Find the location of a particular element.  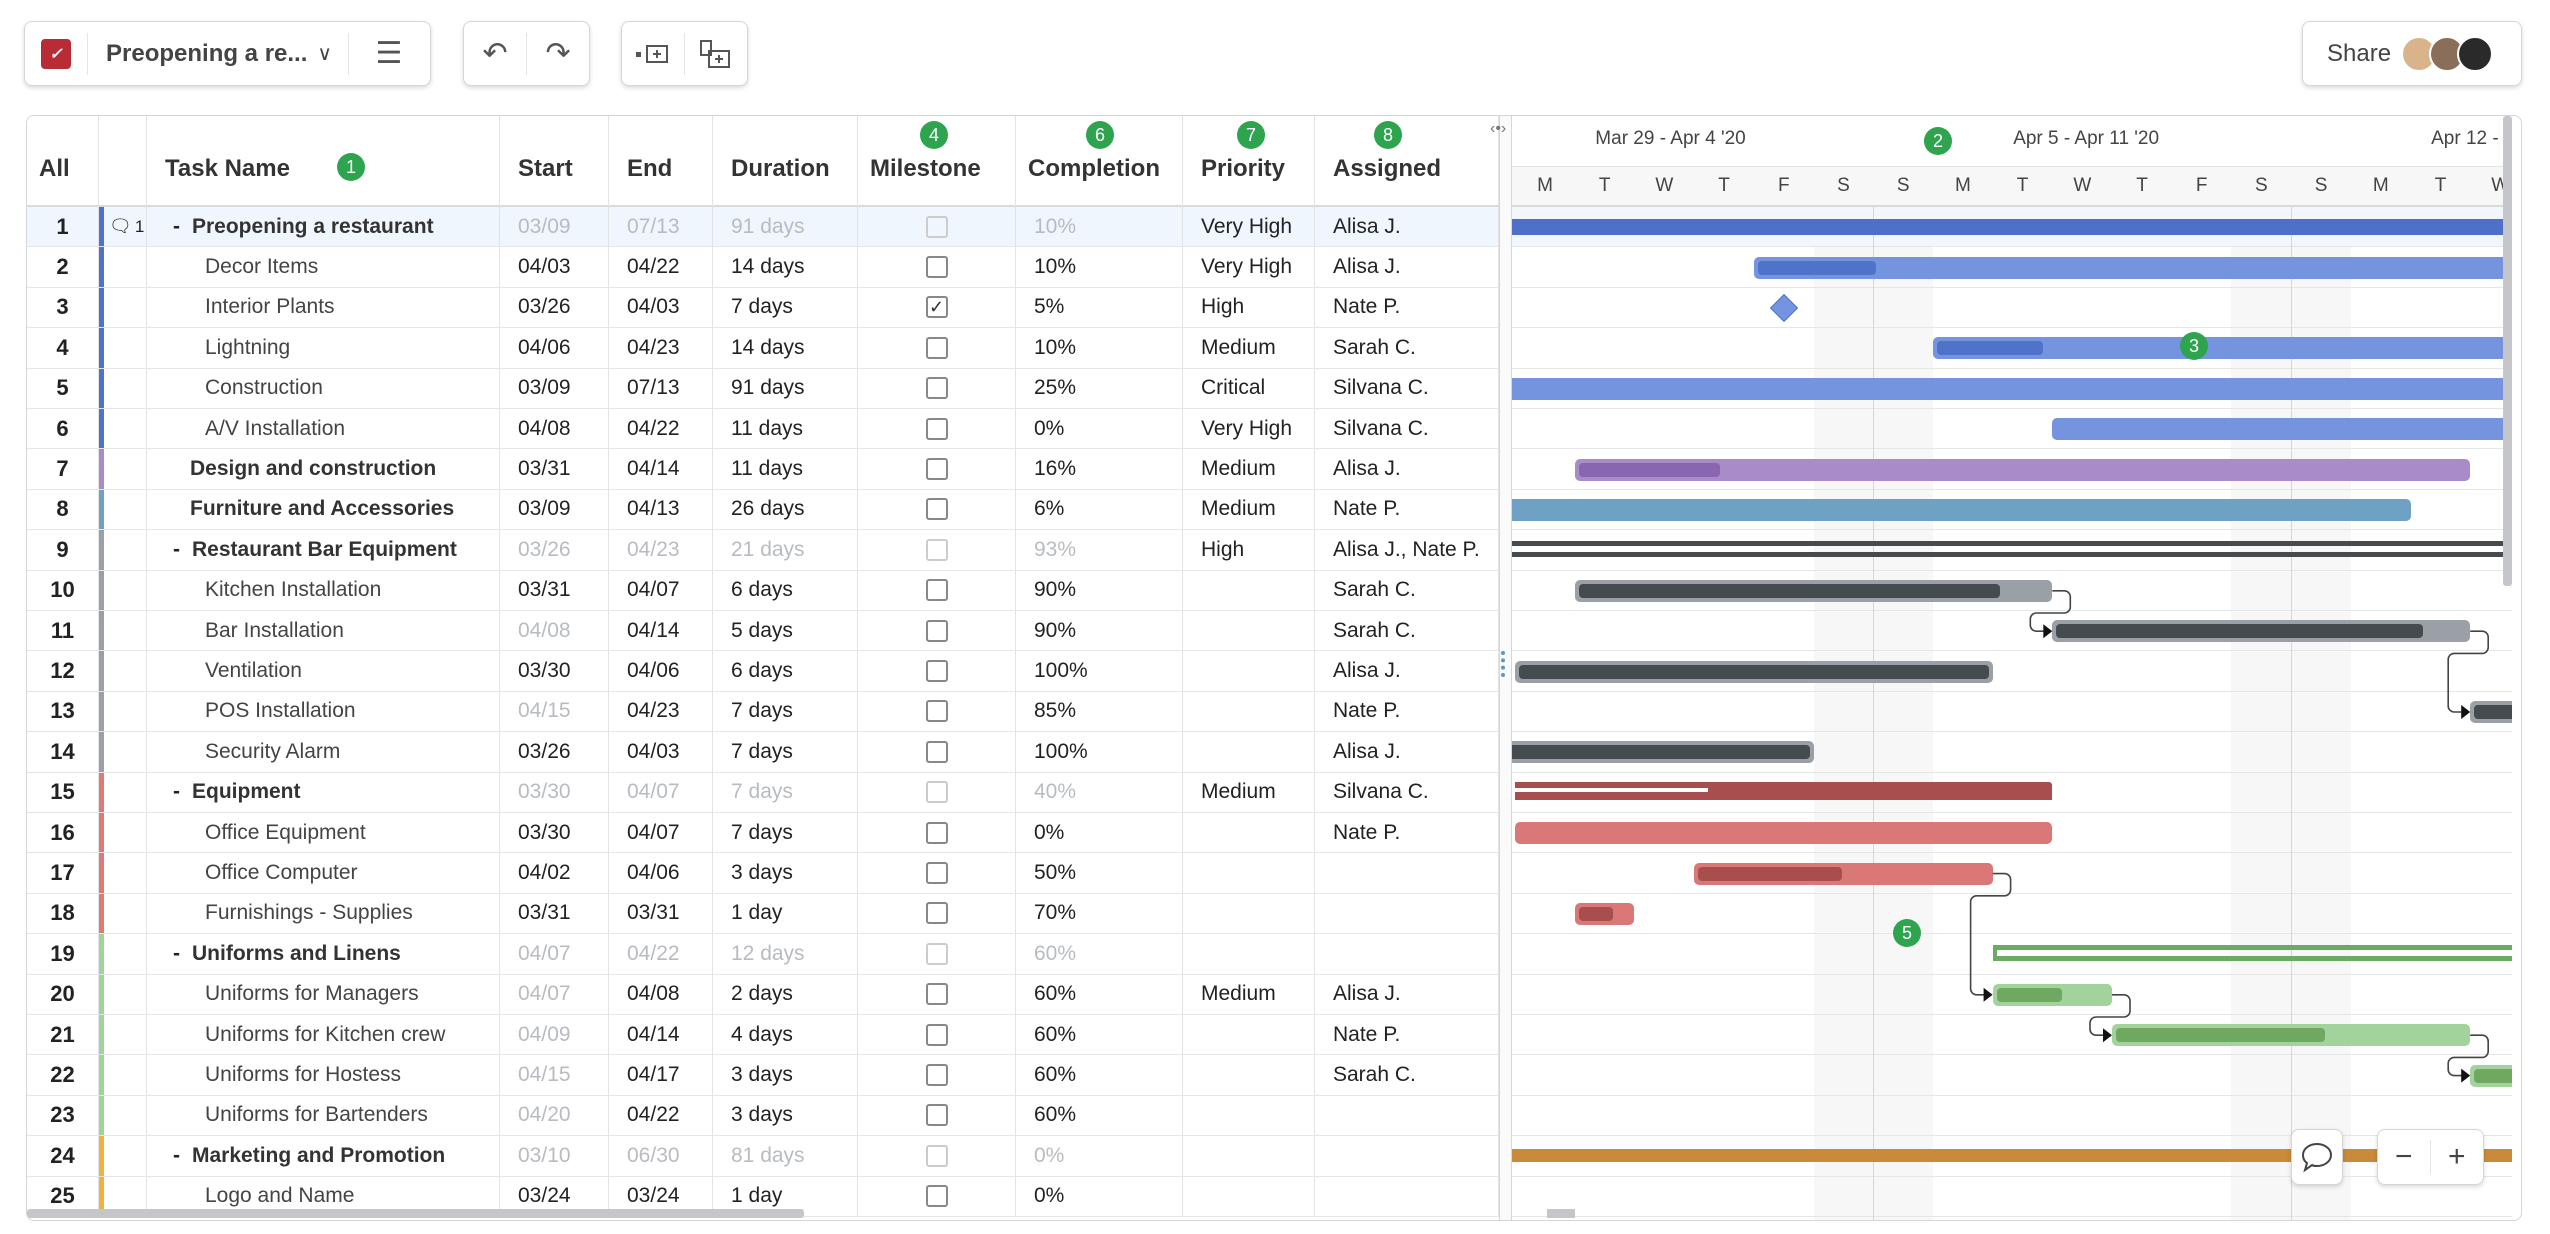

completion-cell: 70% is located at coordinates (1099, 913).